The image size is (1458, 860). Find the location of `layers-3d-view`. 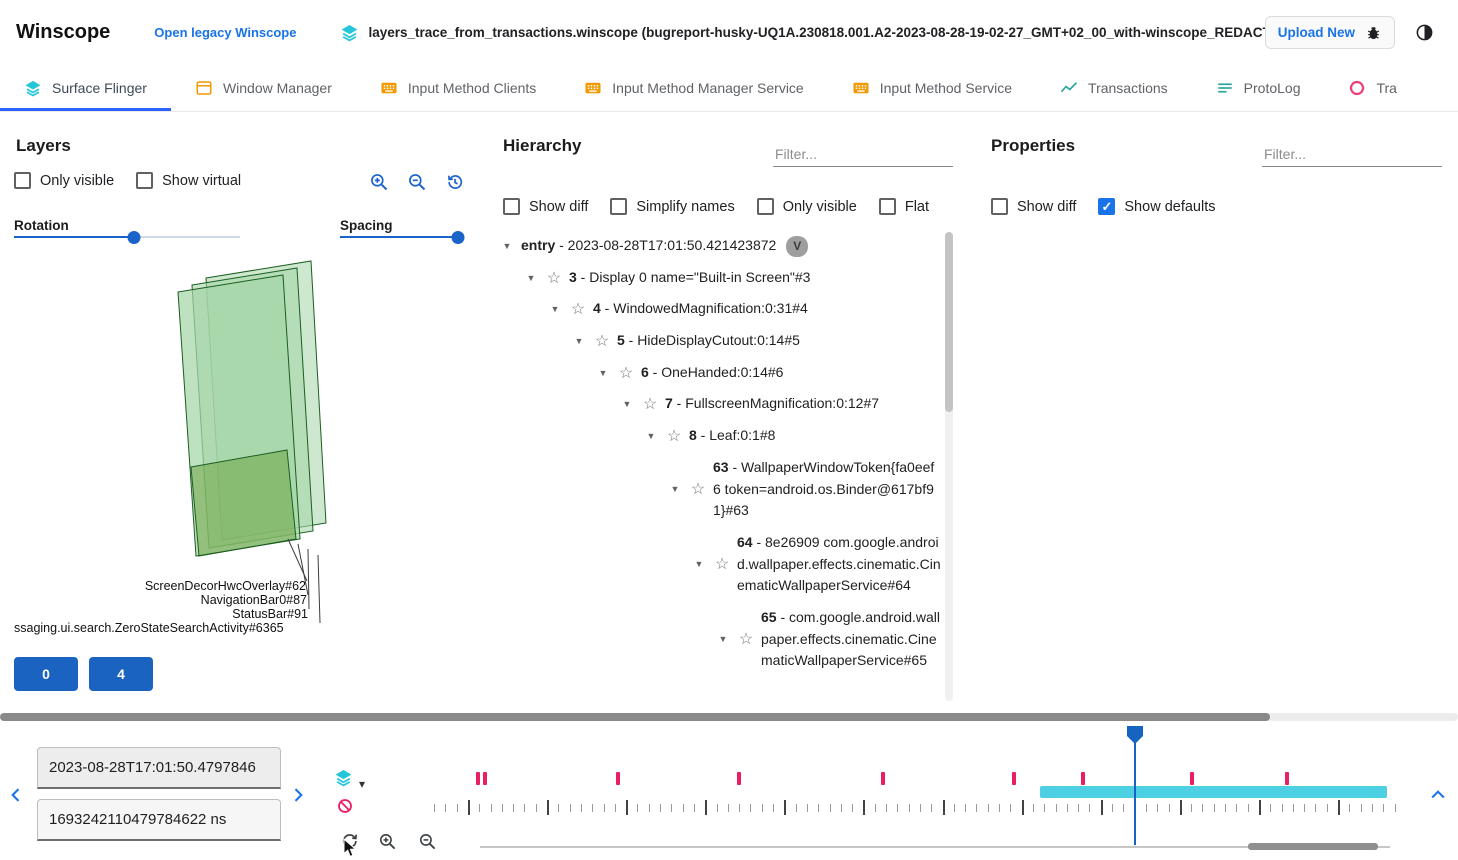

layers-3d-view is located at coordinates (243, 443).